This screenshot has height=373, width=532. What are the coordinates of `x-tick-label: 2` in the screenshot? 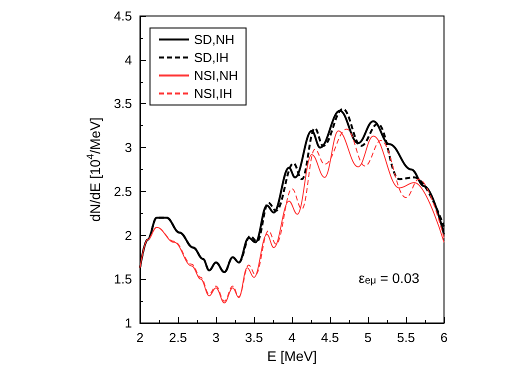 It's located at (140, 337).